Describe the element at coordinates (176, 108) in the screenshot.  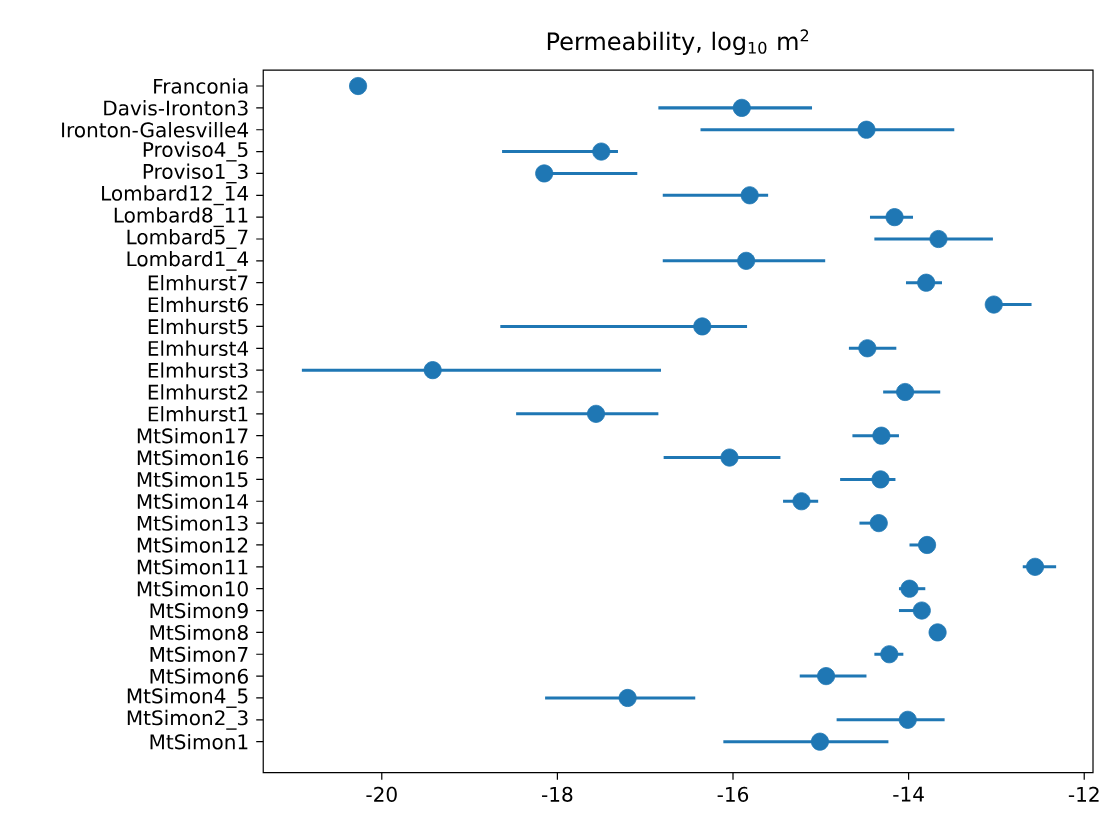
I see `y-tick-label: Davis-Ironton3` at that location.